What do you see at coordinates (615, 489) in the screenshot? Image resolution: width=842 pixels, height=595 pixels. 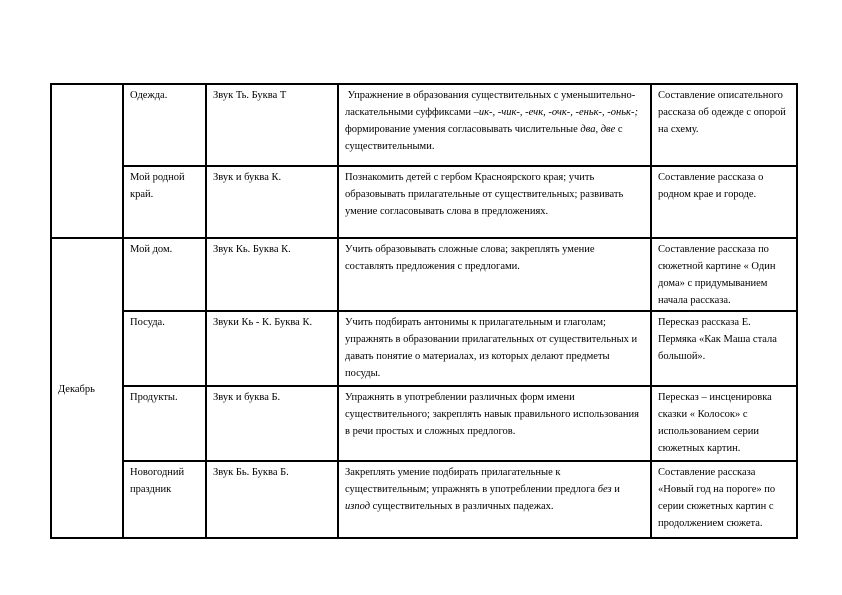 I see `goals-text: и` at bounding box center [615, 489].